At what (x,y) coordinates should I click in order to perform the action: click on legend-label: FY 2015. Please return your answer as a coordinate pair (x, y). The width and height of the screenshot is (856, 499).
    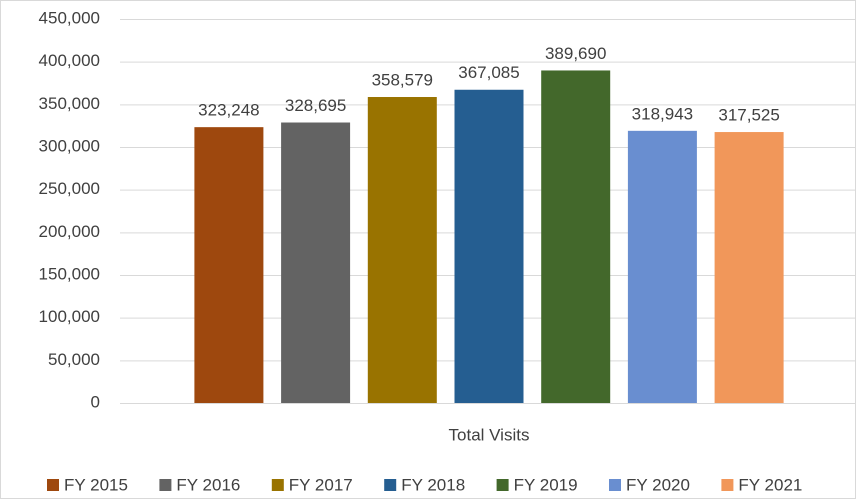
    Looking at the image, I should click on (96, 484).